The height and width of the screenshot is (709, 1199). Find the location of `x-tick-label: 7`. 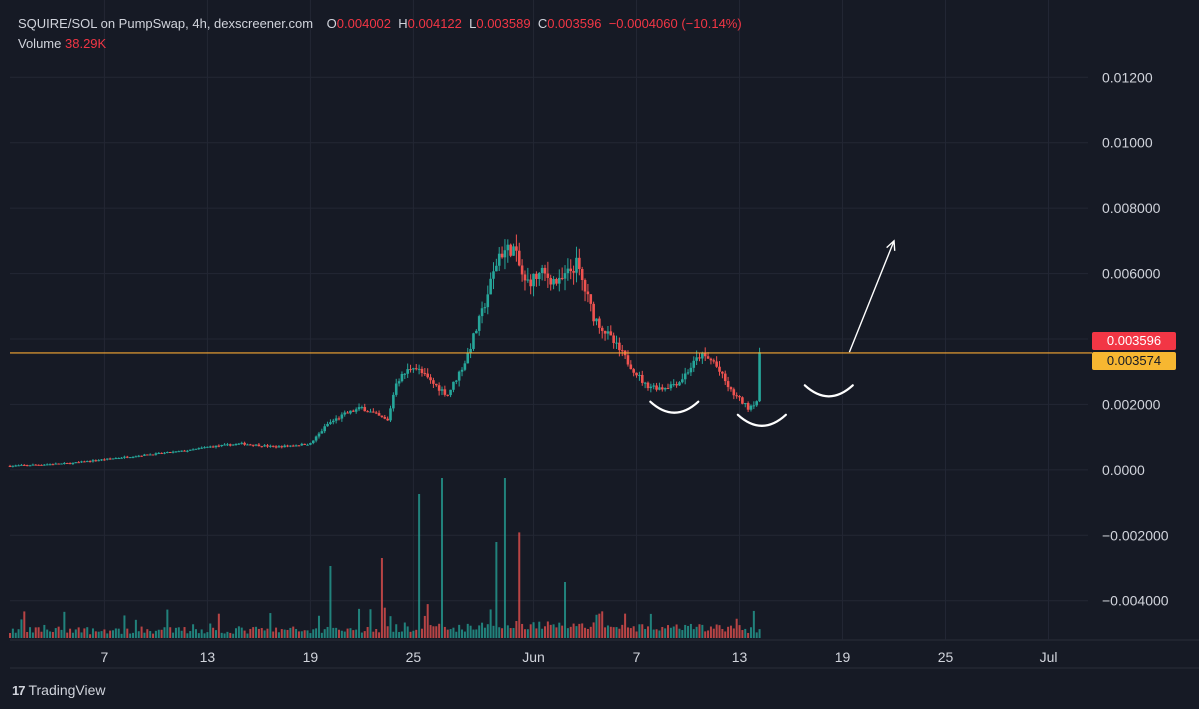

x-tick-label: 7 is located at coordinates (105, 657).